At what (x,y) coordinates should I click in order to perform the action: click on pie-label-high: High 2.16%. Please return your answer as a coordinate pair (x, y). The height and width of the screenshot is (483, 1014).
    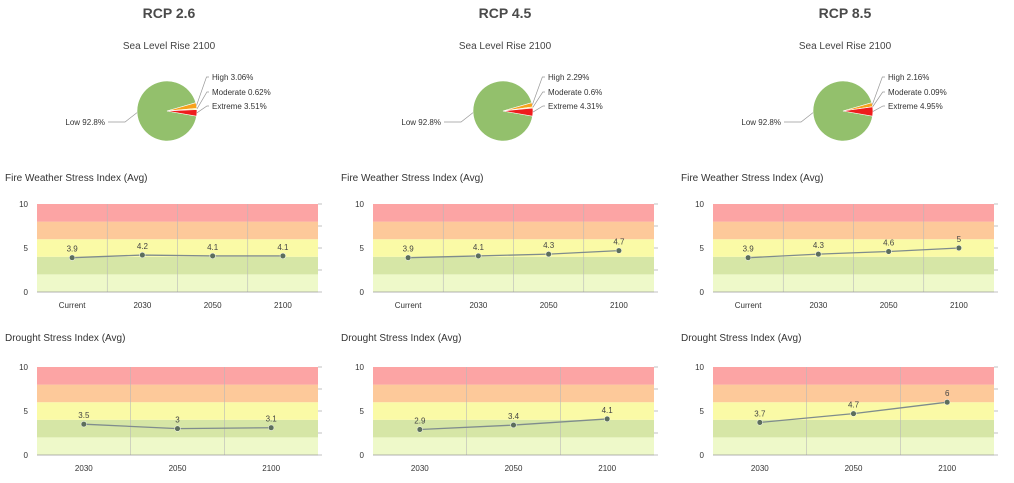
    Looking at the image, I should click on (908, 77).